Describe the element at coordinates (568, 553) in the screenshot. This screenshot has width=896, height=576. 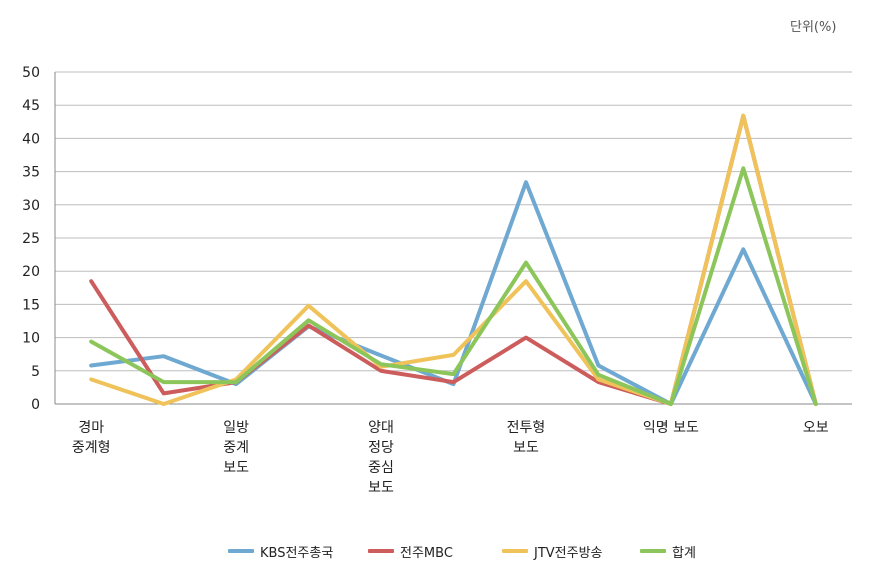
I see `legend-label: JTV전주방송` at that location.